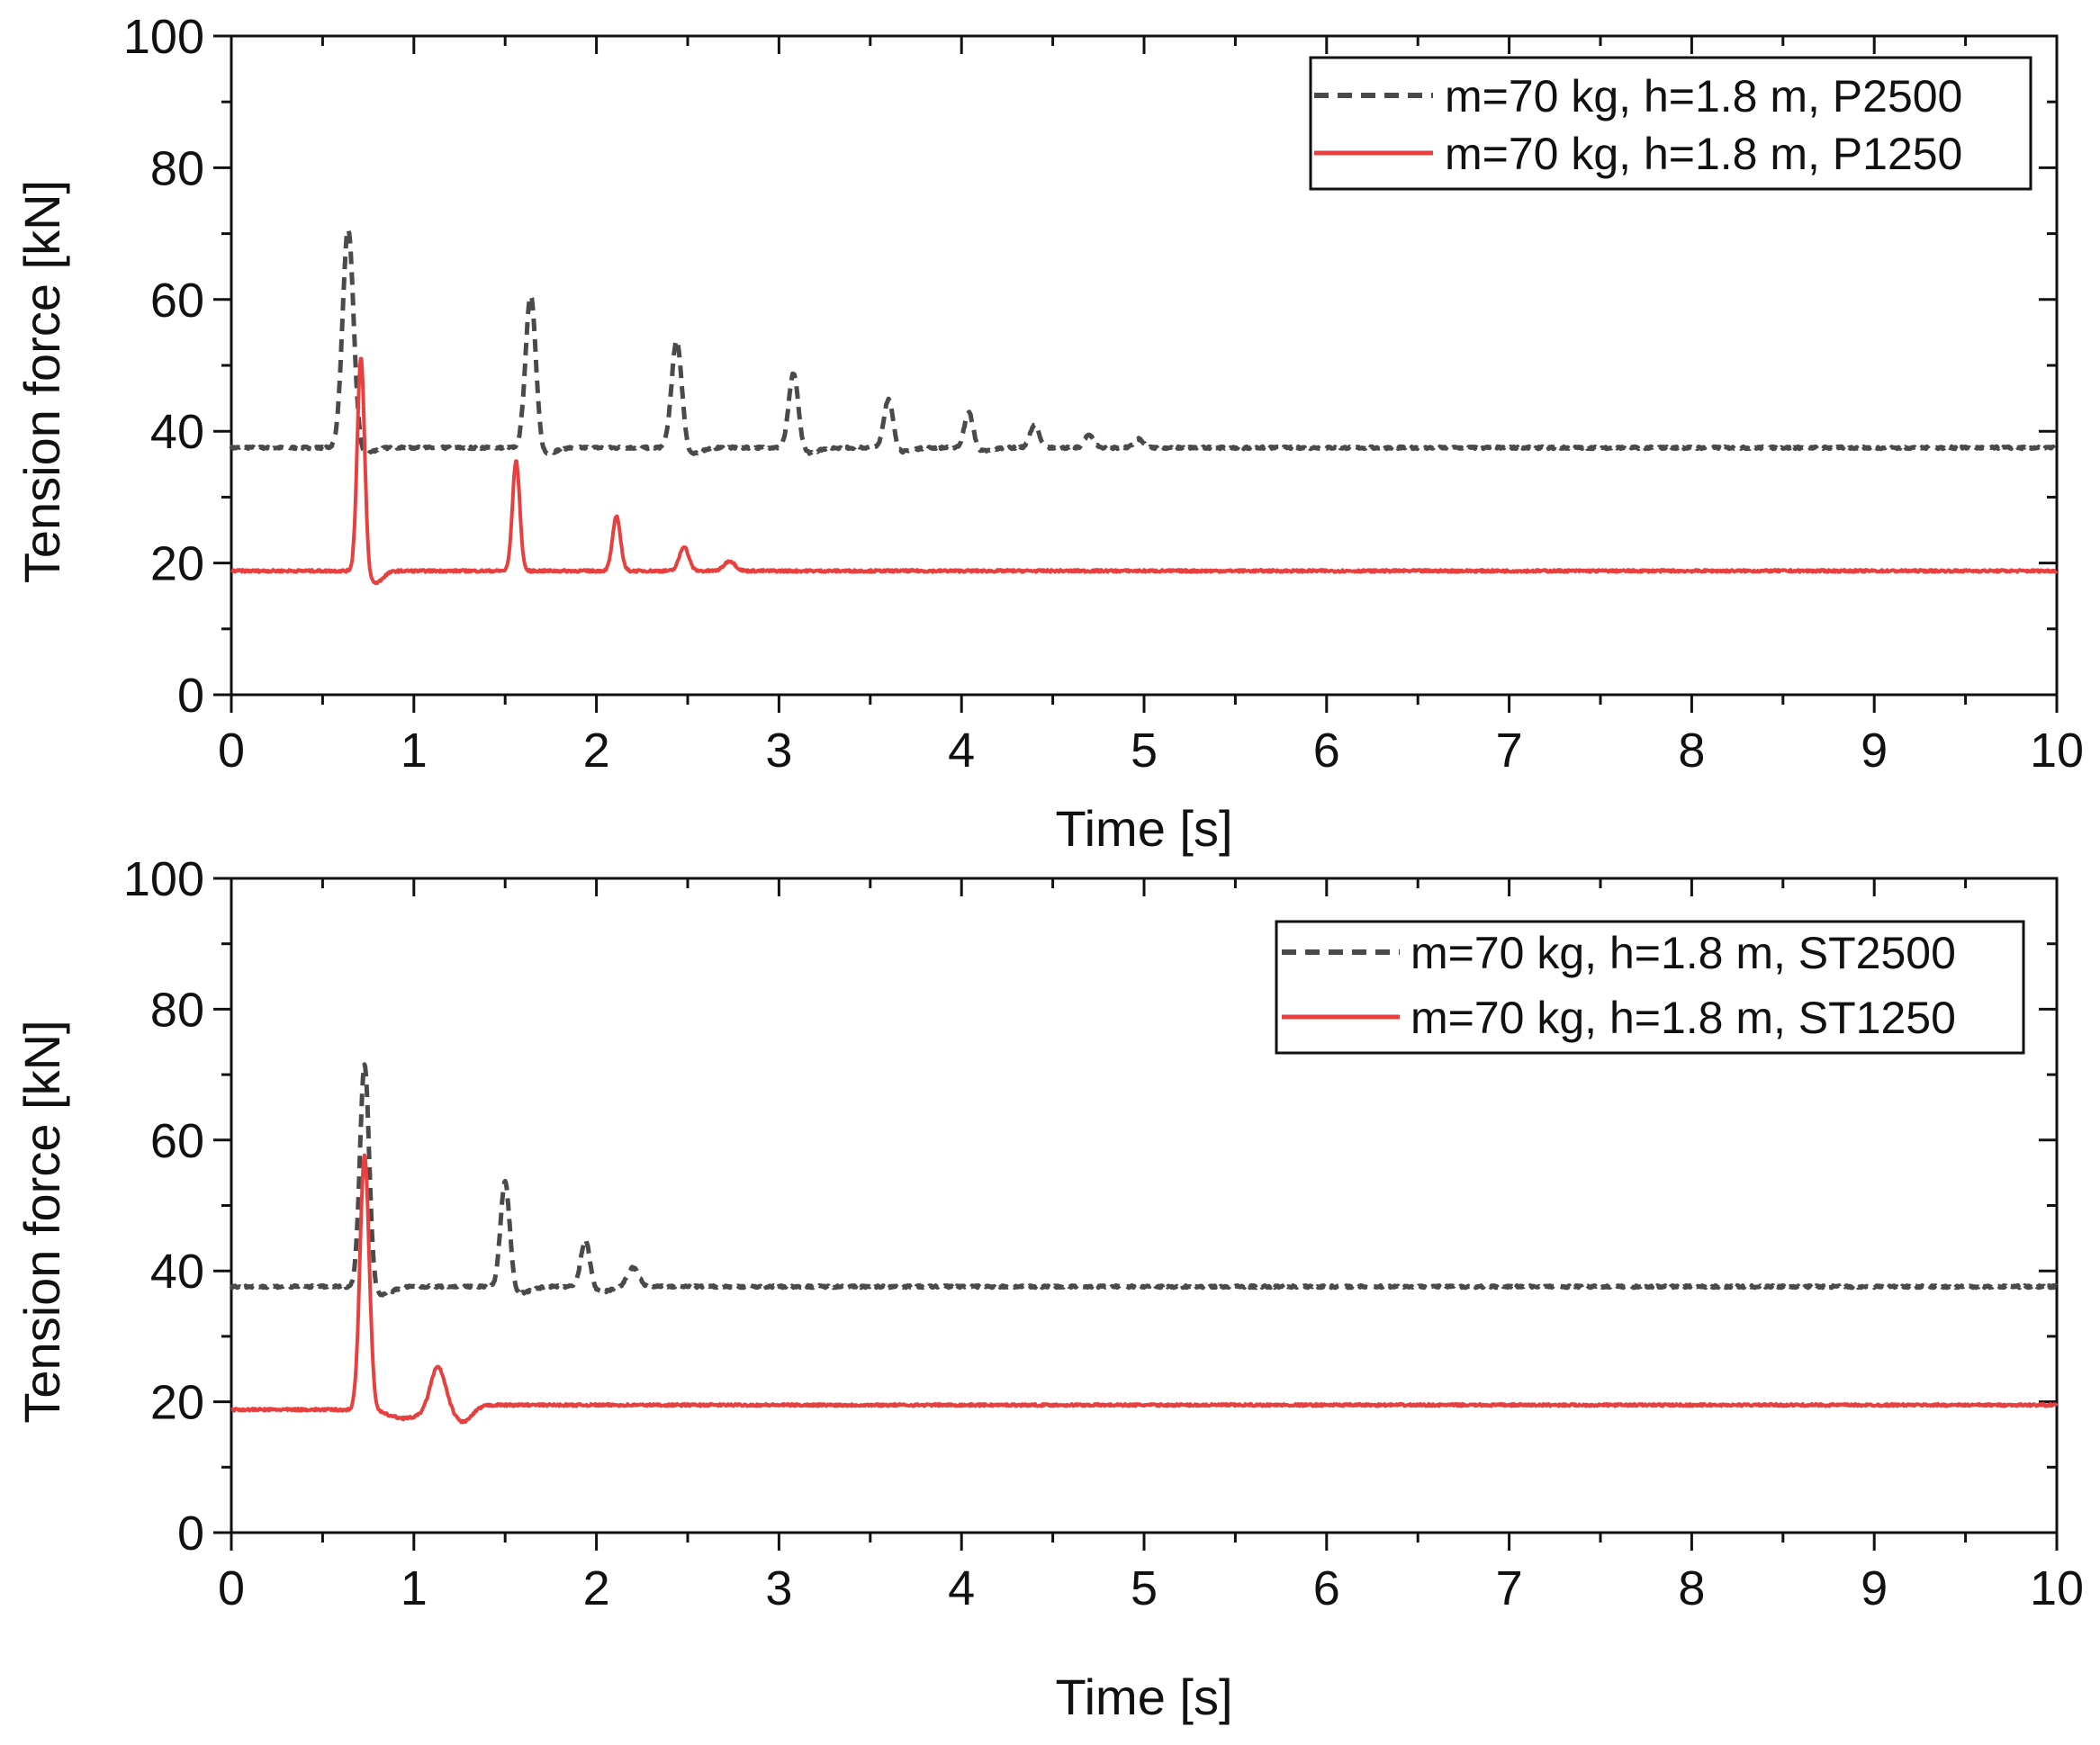 The image size is (2100, 1745). What do you see at coordinates (1703, 154) in the screenshot?
I see `legend-label-1: m=70 kg, h=1.8 m, P1250` at bounding box center [1703, 154].